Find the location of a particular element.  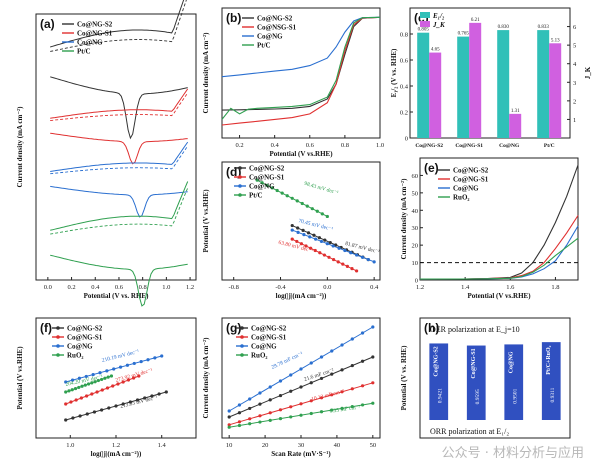

legend-entry: Co@NG-S1 is located at coordinates (85, 338).